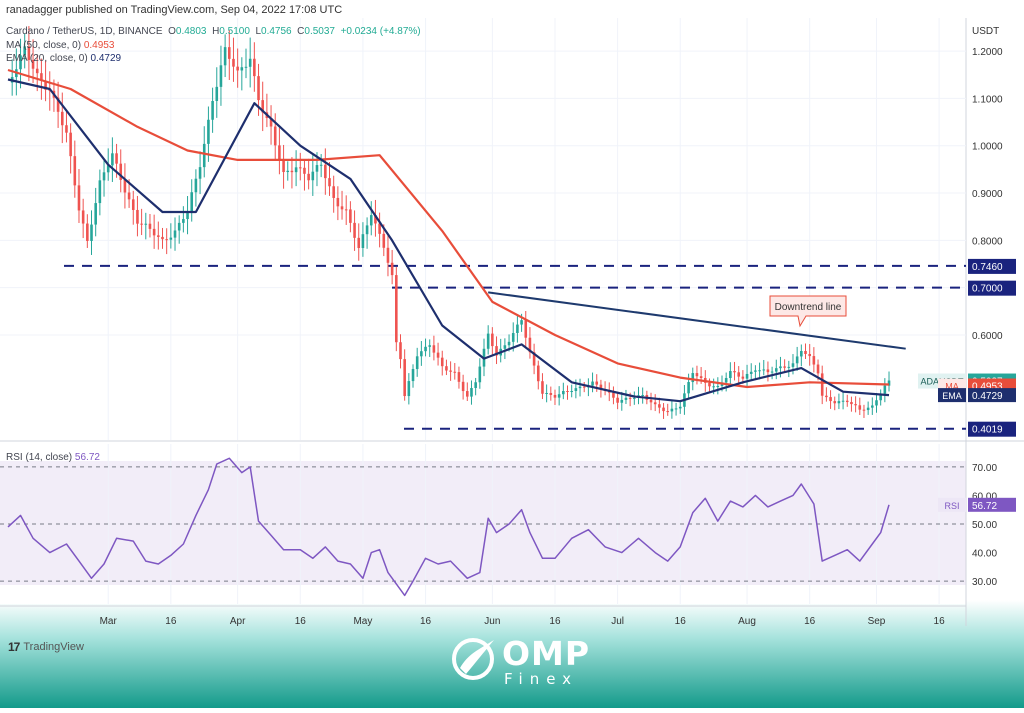 This screenshot has width=1024, height=713. What do you see at coordinates (984, 554) in the screenshot?
I see `rsi-tick-label: 40.00` at bounding box center [984, 554].